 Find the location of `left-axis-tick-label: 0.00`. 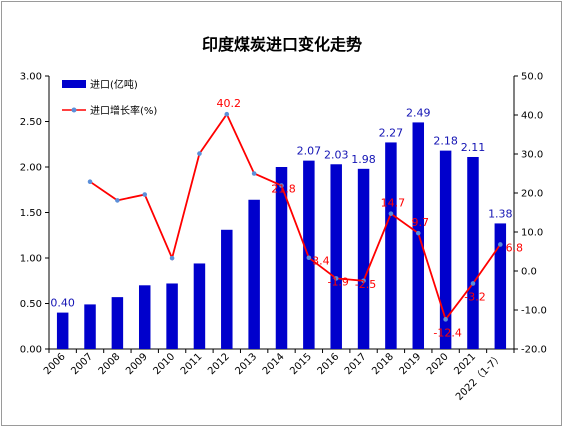

left-axis-tick-label: 0.00 is located at coordinates (31, 350).